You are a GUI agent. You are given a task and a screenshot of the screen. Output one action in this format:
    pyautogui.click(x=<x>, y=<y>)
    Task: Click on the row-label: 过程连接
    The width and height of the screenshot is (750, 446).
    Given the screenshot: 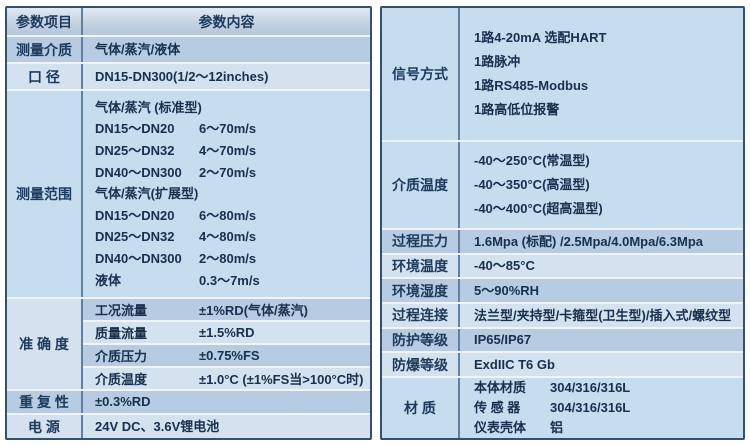 What is the action you would take?
    pyautogui.click(x=421, y=315)
    